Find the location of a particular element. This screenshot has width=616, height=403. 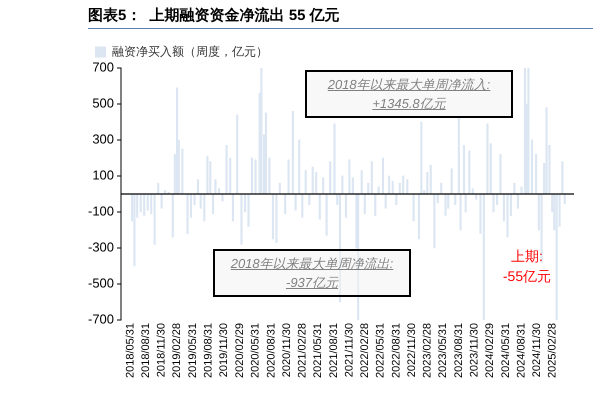

annotation: 上期: -55亿元 is located at coordinates (527, 266).